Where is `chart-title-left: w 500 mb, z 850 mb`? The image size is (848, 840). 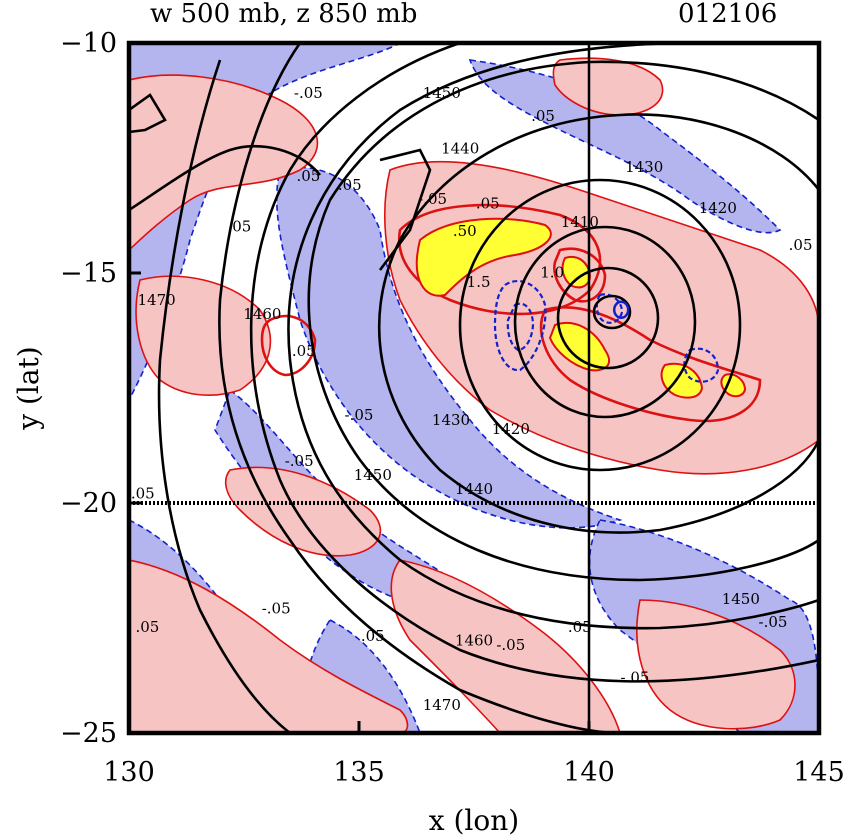
chart-title-left: w 500 mb, z 850 mb is located at coordinates (283, 14).